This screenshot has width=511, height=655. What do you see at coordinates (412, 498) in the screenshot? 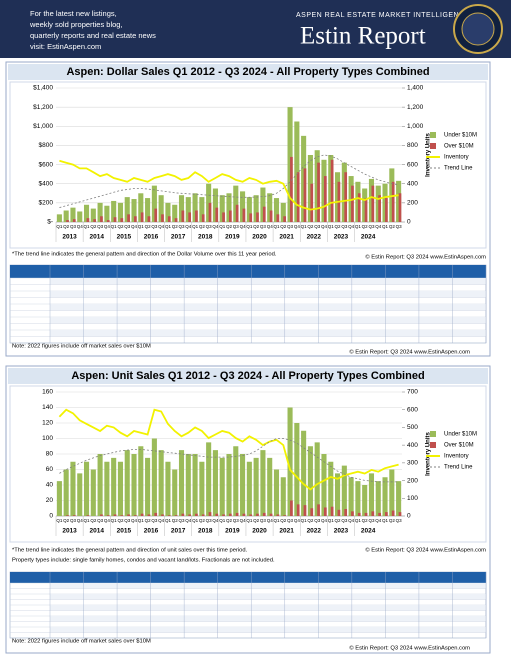
I see `y2-tick-label: 100` at bounding box center [412, 498].